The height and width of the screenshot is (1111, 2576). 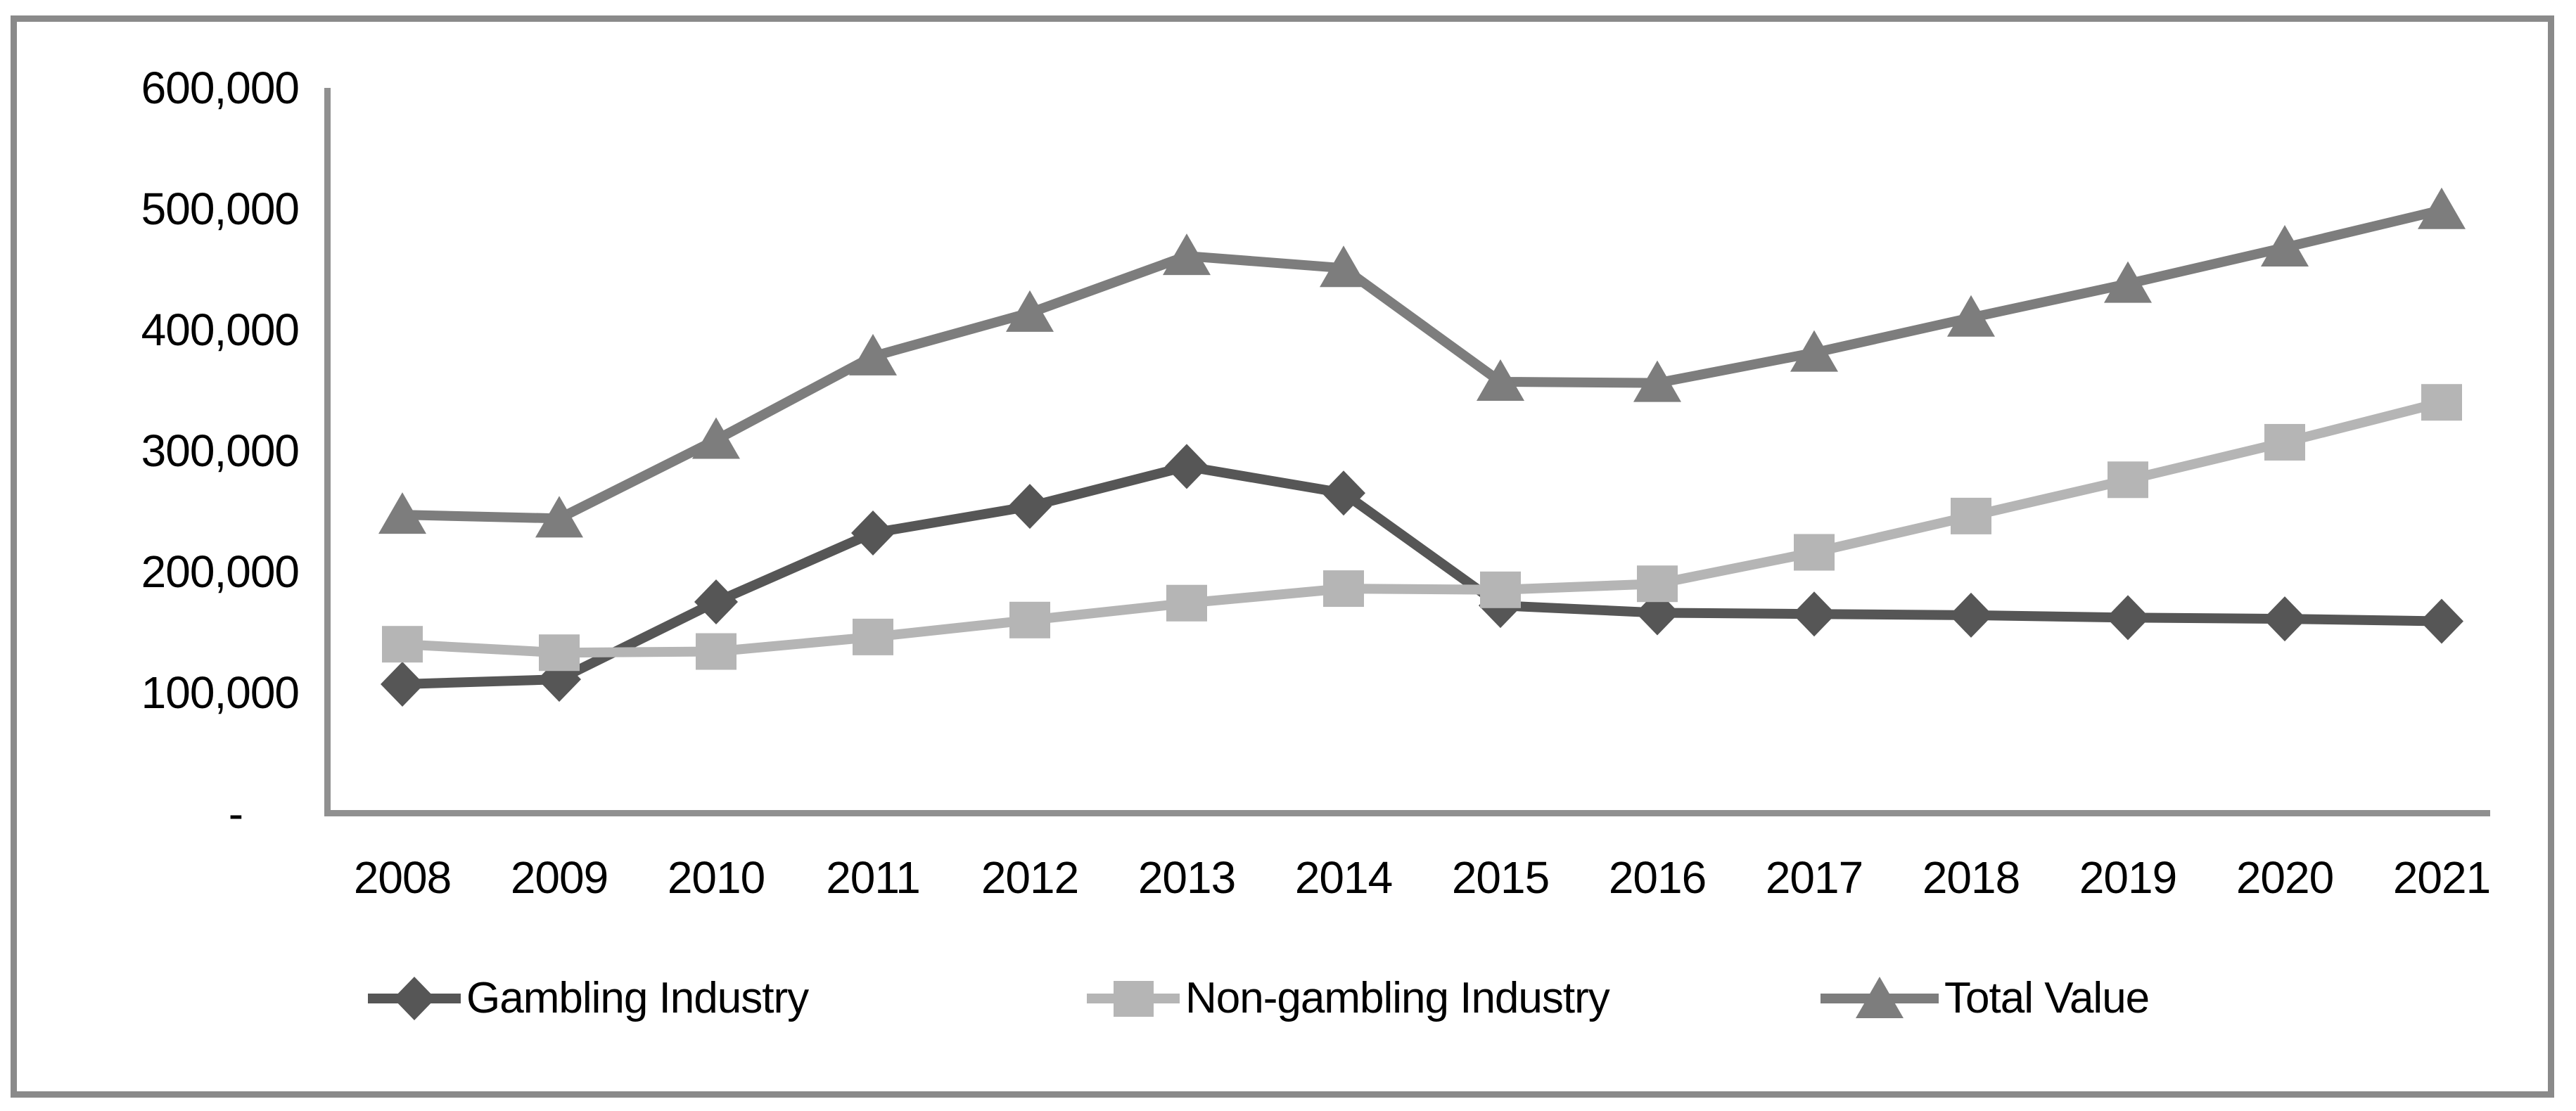 I want to click on x-axis-tick-label: 2014, so click(x=1343, y=877).